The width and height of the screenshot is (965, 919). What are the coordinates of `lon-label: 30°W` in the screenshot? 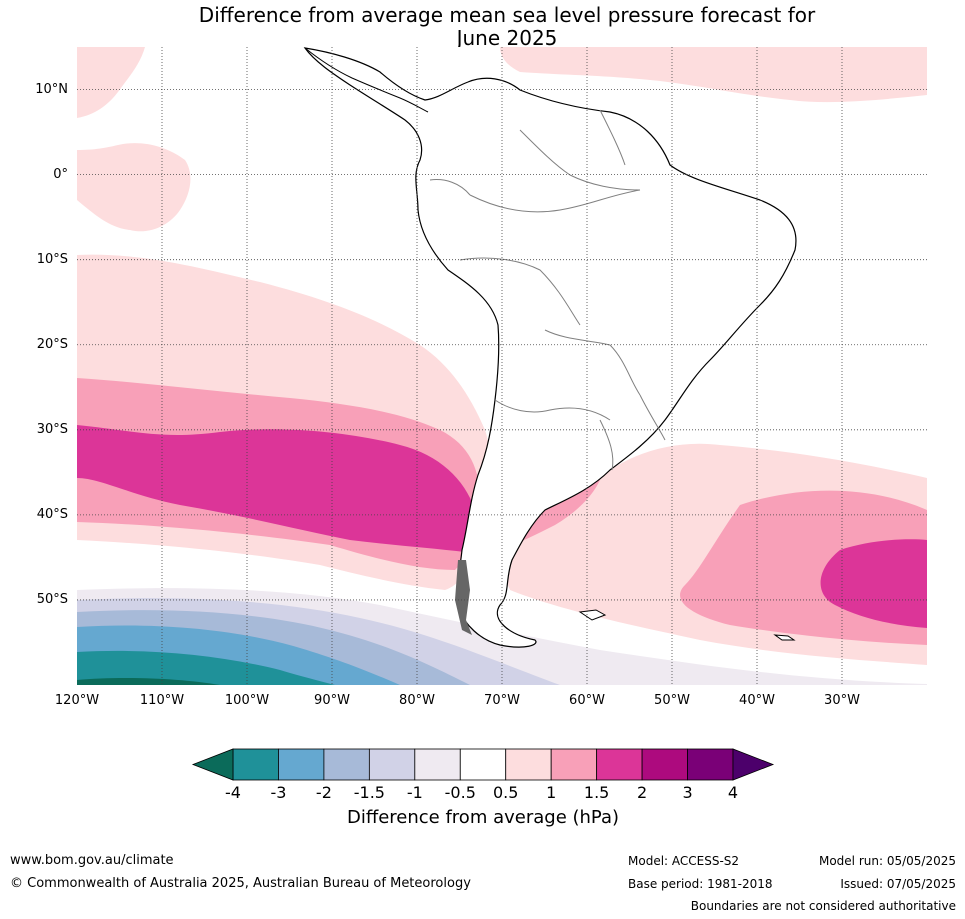 It's located at (842, 700).